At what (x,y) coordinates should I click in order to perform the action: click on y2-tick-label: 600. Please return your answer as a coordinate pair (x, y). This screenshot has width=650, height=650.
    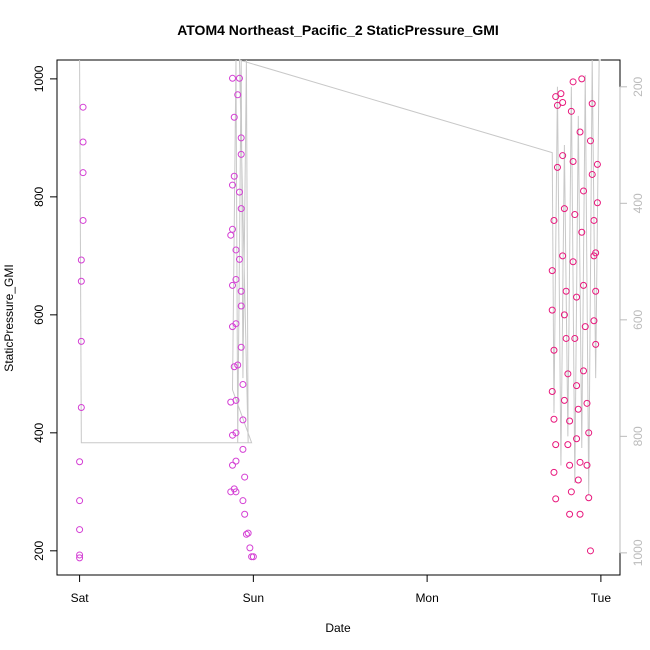
    Looking at the image, I should click on (638, 319).